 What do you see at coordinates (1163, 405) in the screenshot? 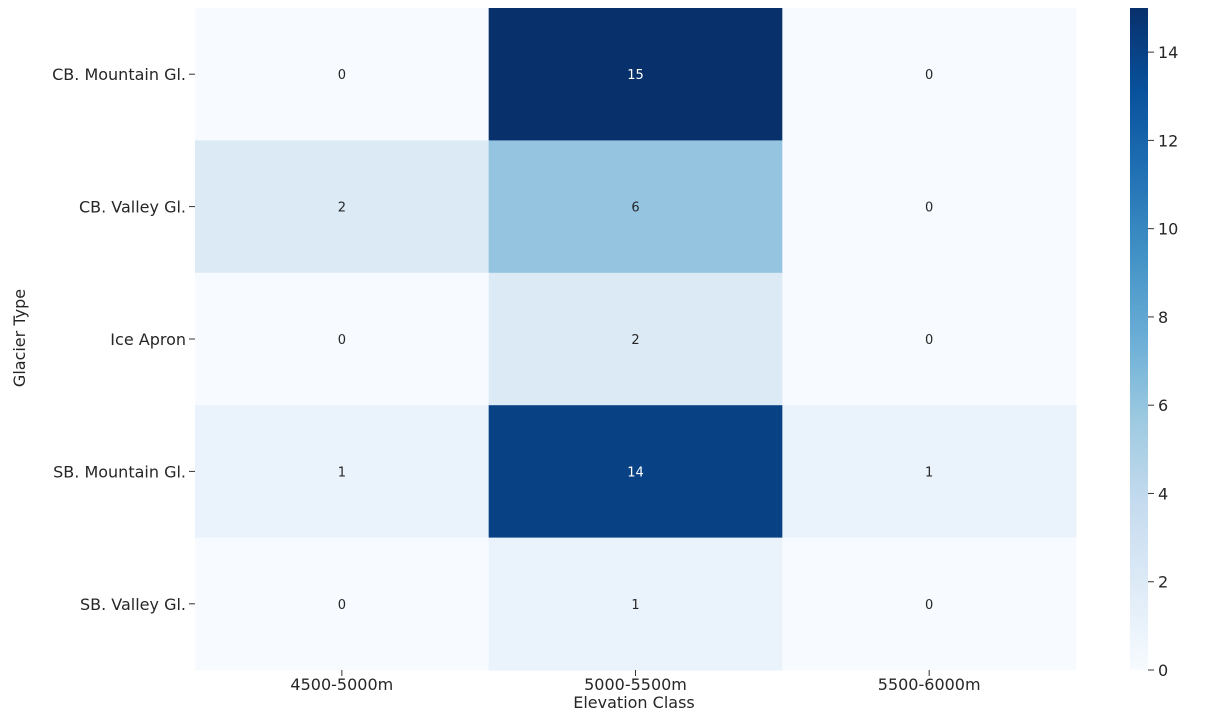
I see `colorbar-tick-label: 6` at bounding box center [1163, 405].